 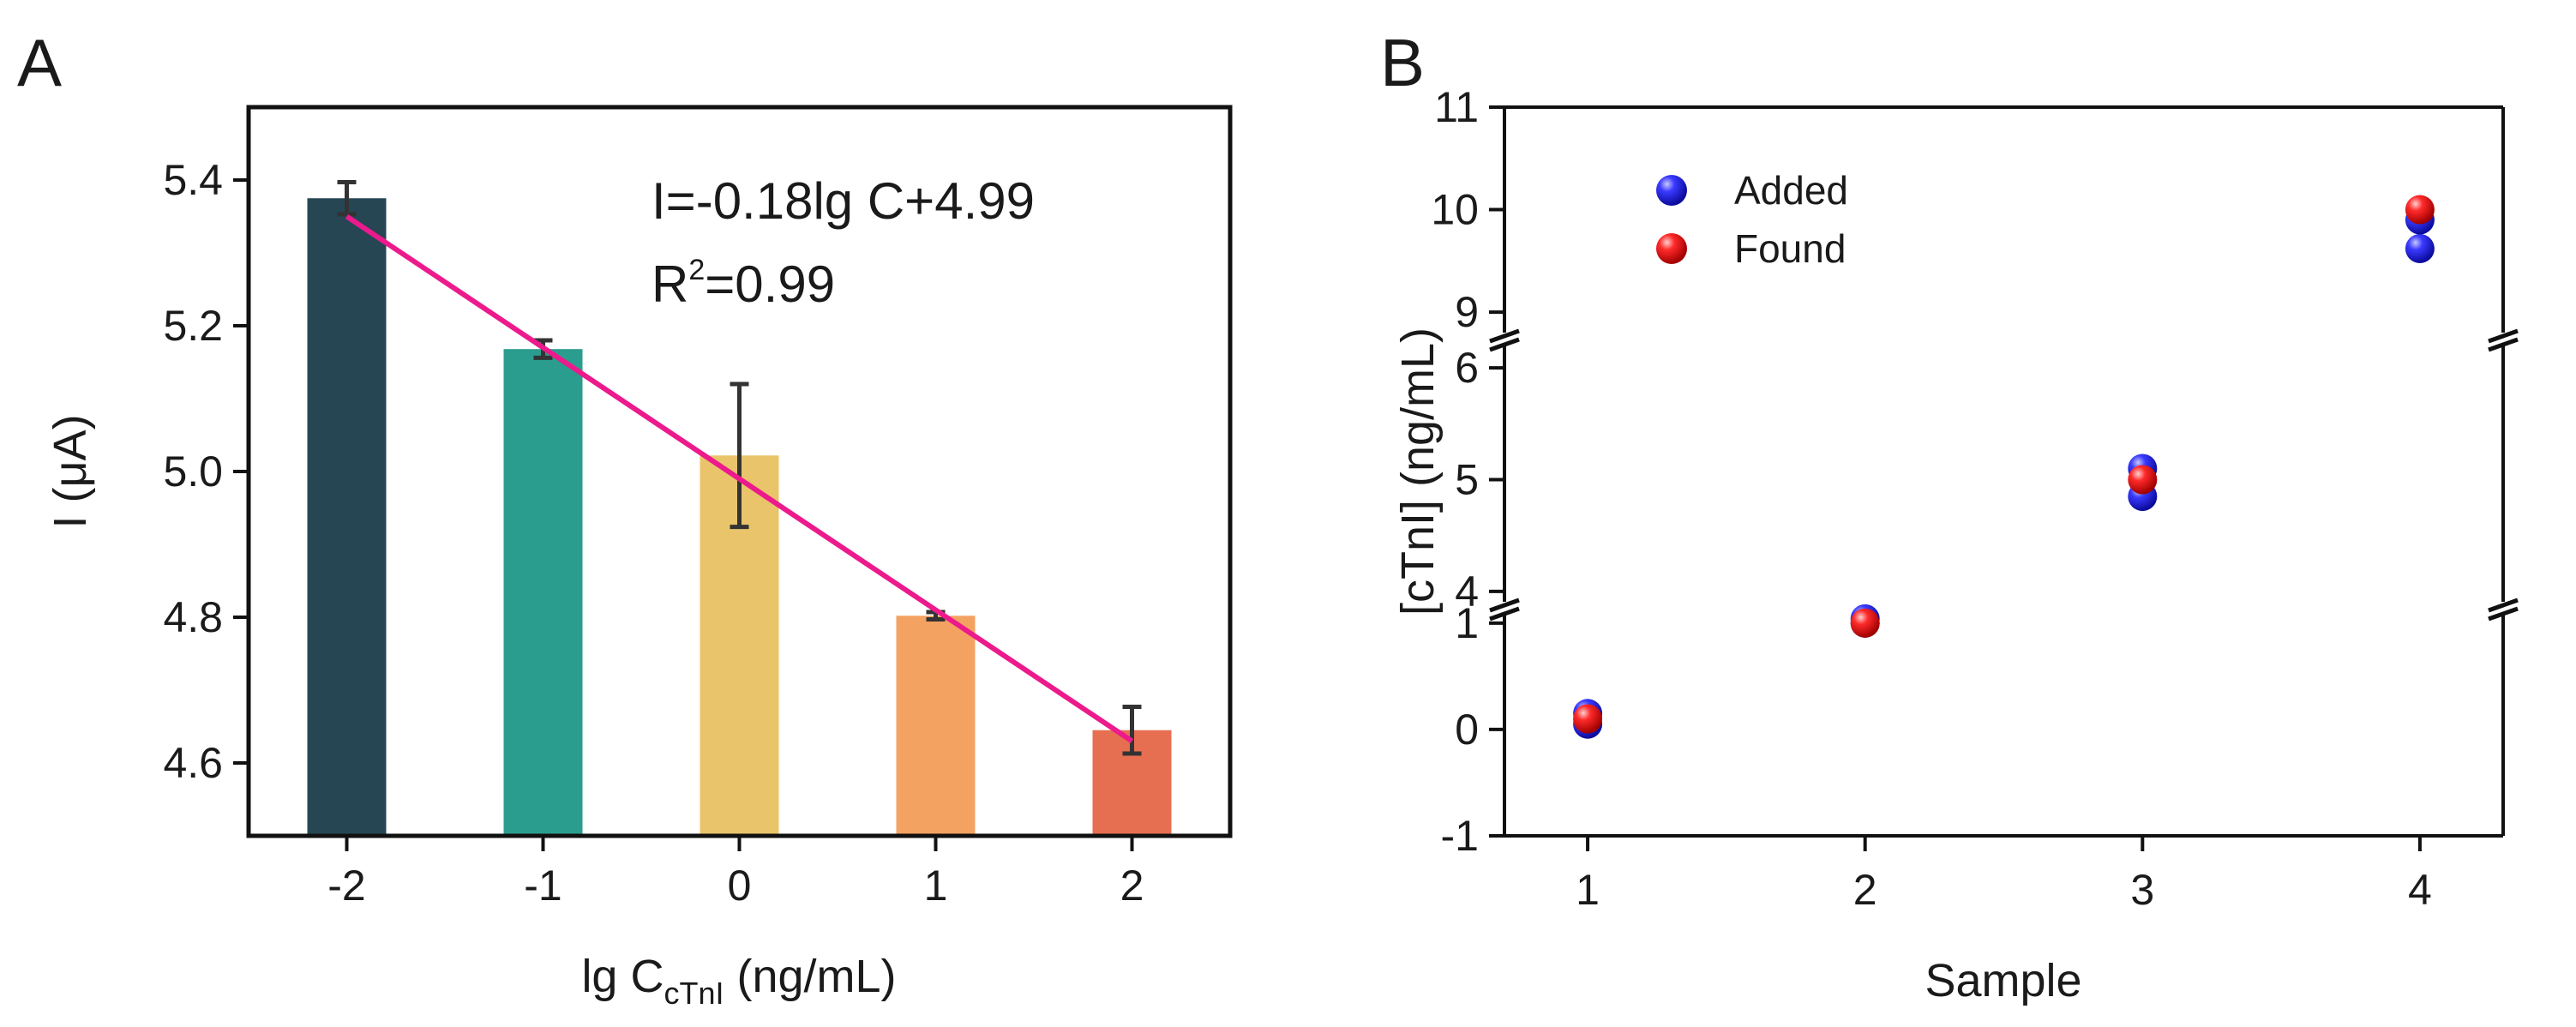 I want to click on y-tick-5.2: 5.2, so click(x=206, y=326).